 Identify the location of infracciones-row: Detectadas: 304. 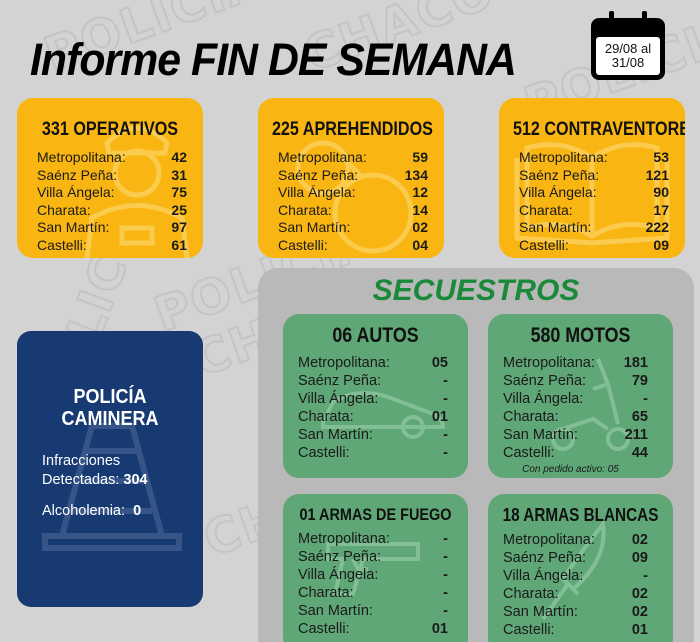
(122, 480).